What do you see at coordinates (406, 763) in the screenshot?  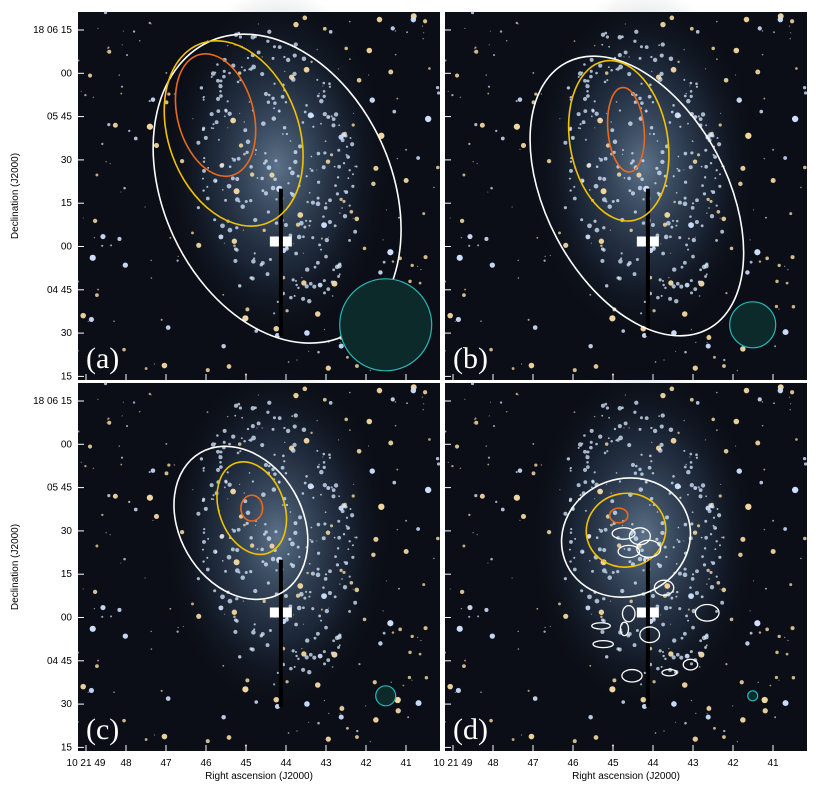 I see `x-tick-label: 41` at bounding box center [406, 763].